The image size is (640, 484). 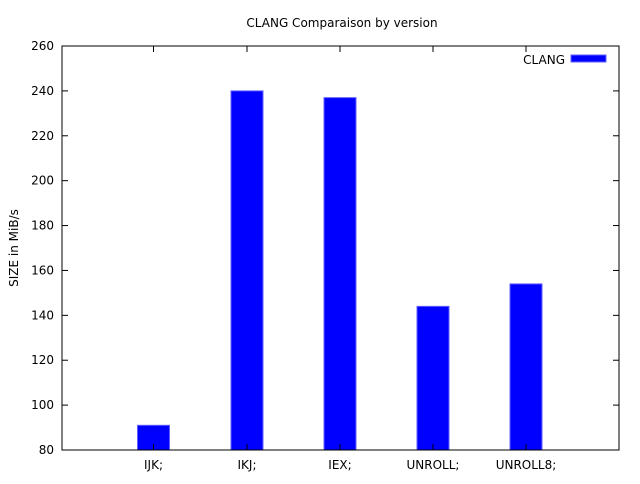 What do you see at coordinates (42, 226) in the screenshot?
I see `y-tick-label: 180` at bounding box center [42, 226].